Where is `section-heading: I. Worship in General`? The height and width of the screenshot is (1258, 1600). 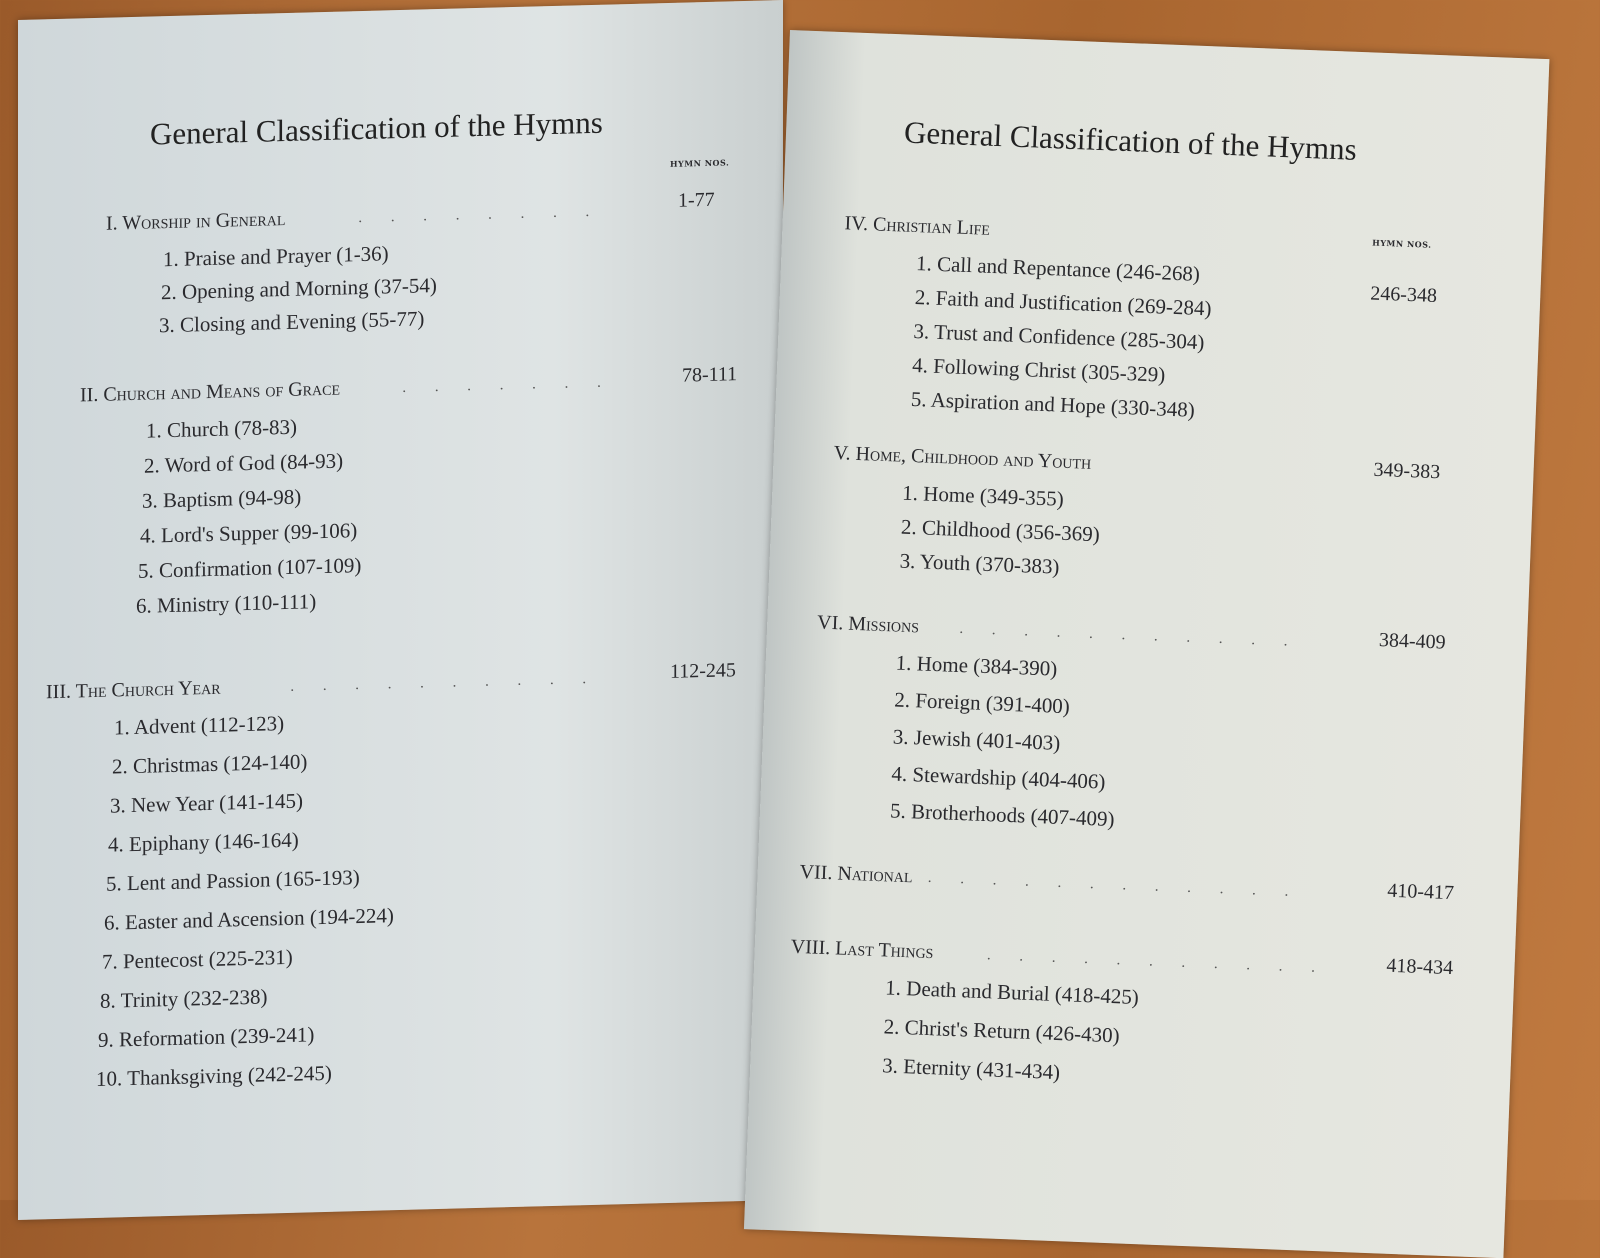 section-heading: I. Worship in General is located at coordinates (196, 221).